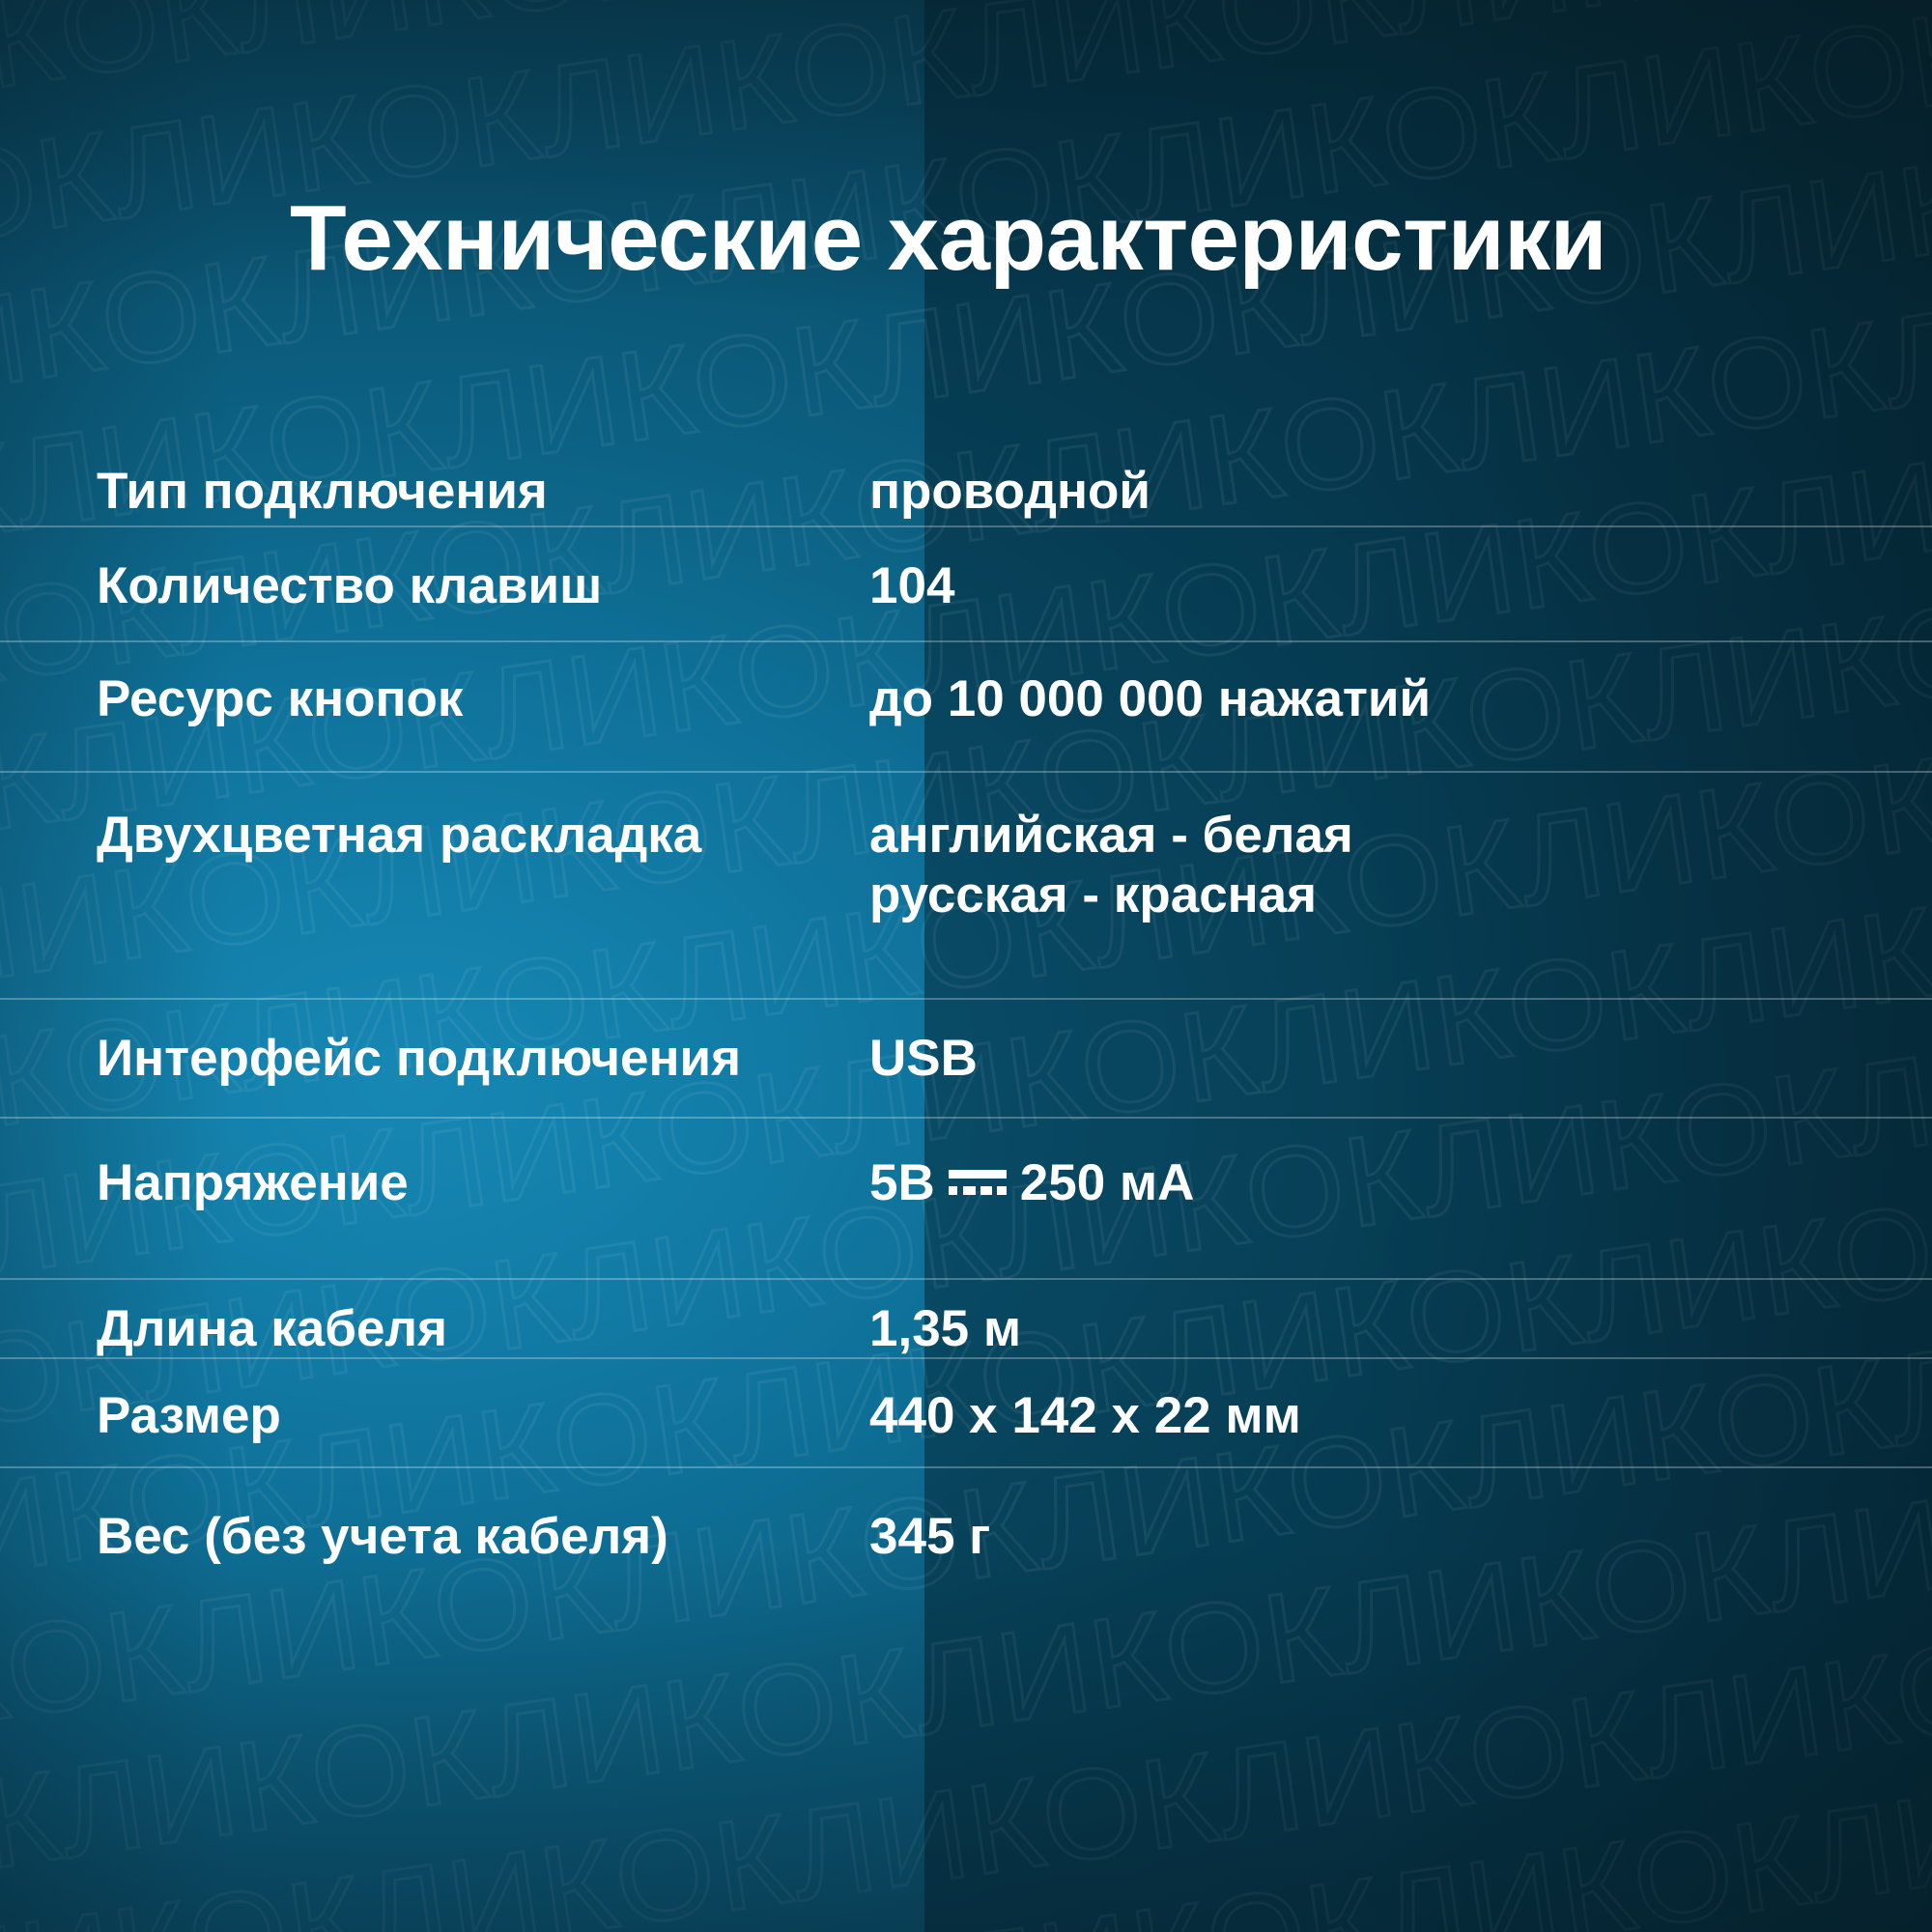 The image size is (1932, 1932). I want to click on spec-value: английская - белая русская - красная, so click(1331, 849).